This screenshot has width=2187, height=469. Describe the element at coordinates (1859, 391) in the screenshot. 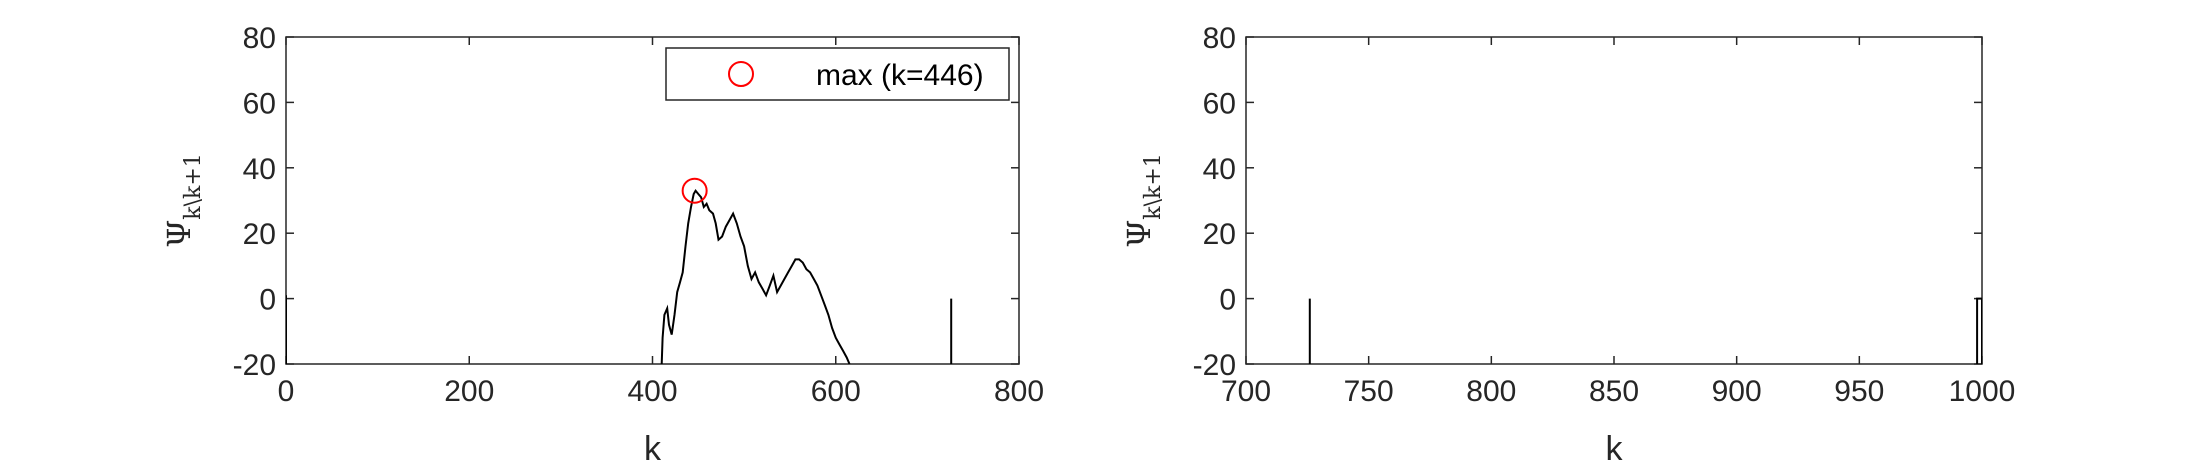

I see `x-tick-label: 950` at that location.